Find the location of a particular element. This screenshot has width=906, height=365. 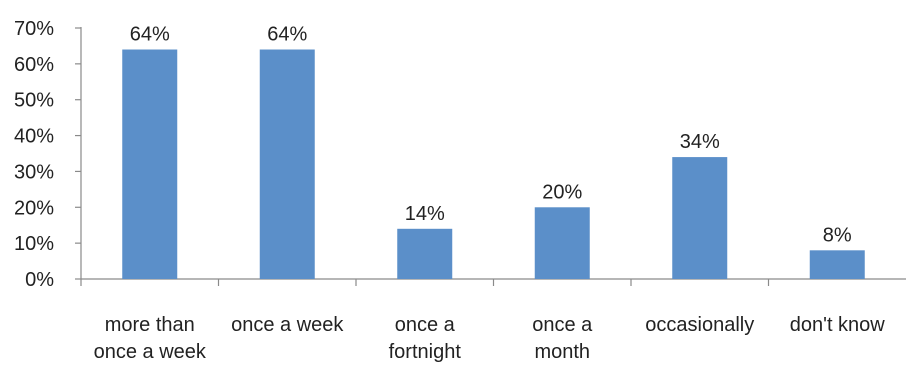

y-axis: 0% 10% 20% 30% 40% 50% 60% 70% is located at coordinates (48, 154).